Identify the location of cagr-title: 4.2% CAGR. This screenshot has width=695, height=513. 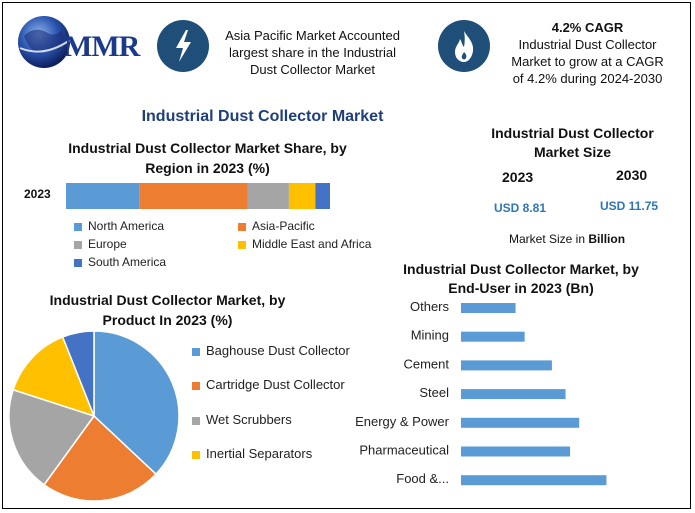
(587, 27).